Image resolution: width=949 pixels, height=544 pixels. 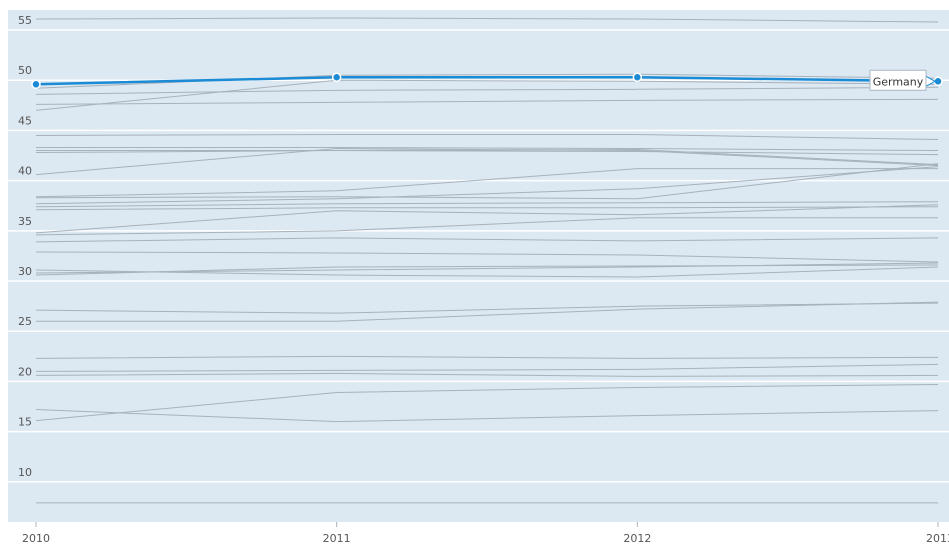 What do you see at coordinates (487, 524) in the screenshot?
I see `x-axis-ticks` at bounding box center [487, 524].